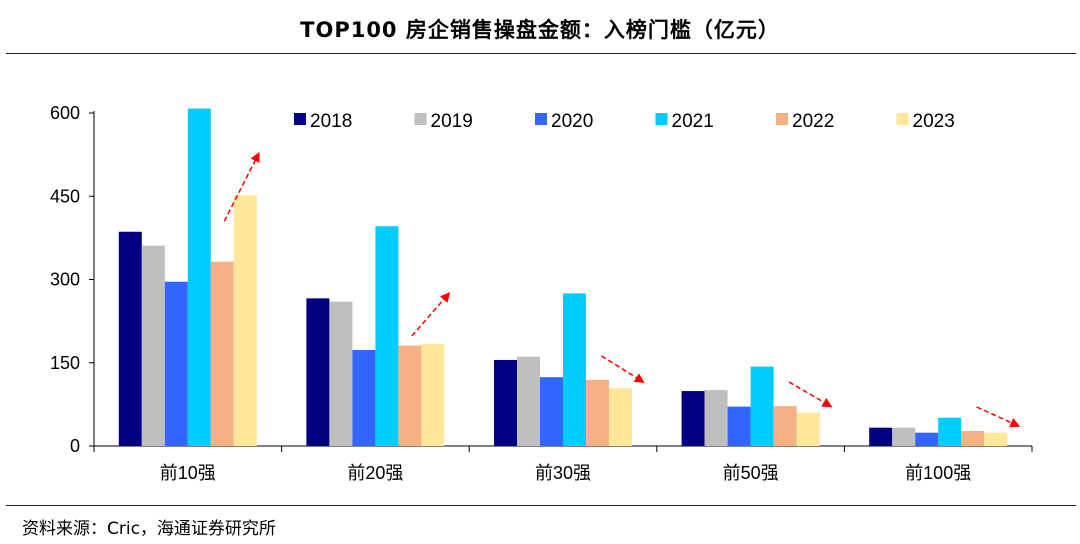  Describe the element at coordinates (65, 113) in the screenshot. I see `y-tick-label: 600` at that location.